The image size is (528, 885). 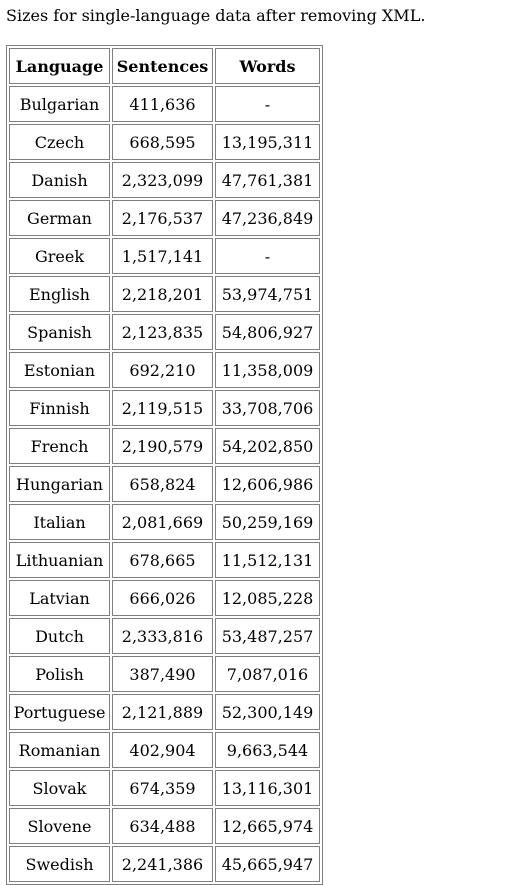 I want to click on table-row: Finnish 2,119,515 33,708,706, so click(x=164, y=408).